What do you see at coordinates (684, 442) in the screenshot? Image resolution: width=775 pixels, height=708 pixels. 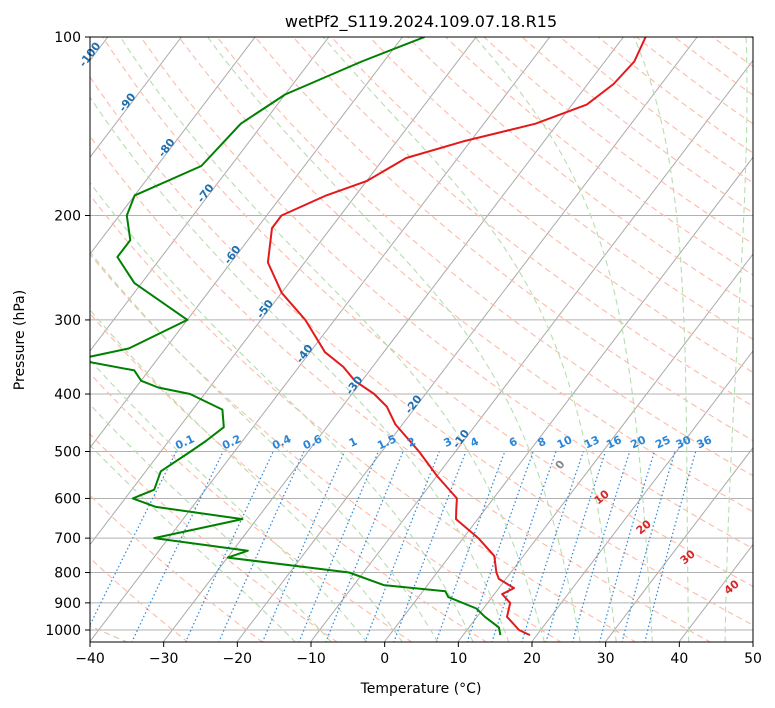 I see `mixing-ratio-label: 30` at bounding box center [684, 442].